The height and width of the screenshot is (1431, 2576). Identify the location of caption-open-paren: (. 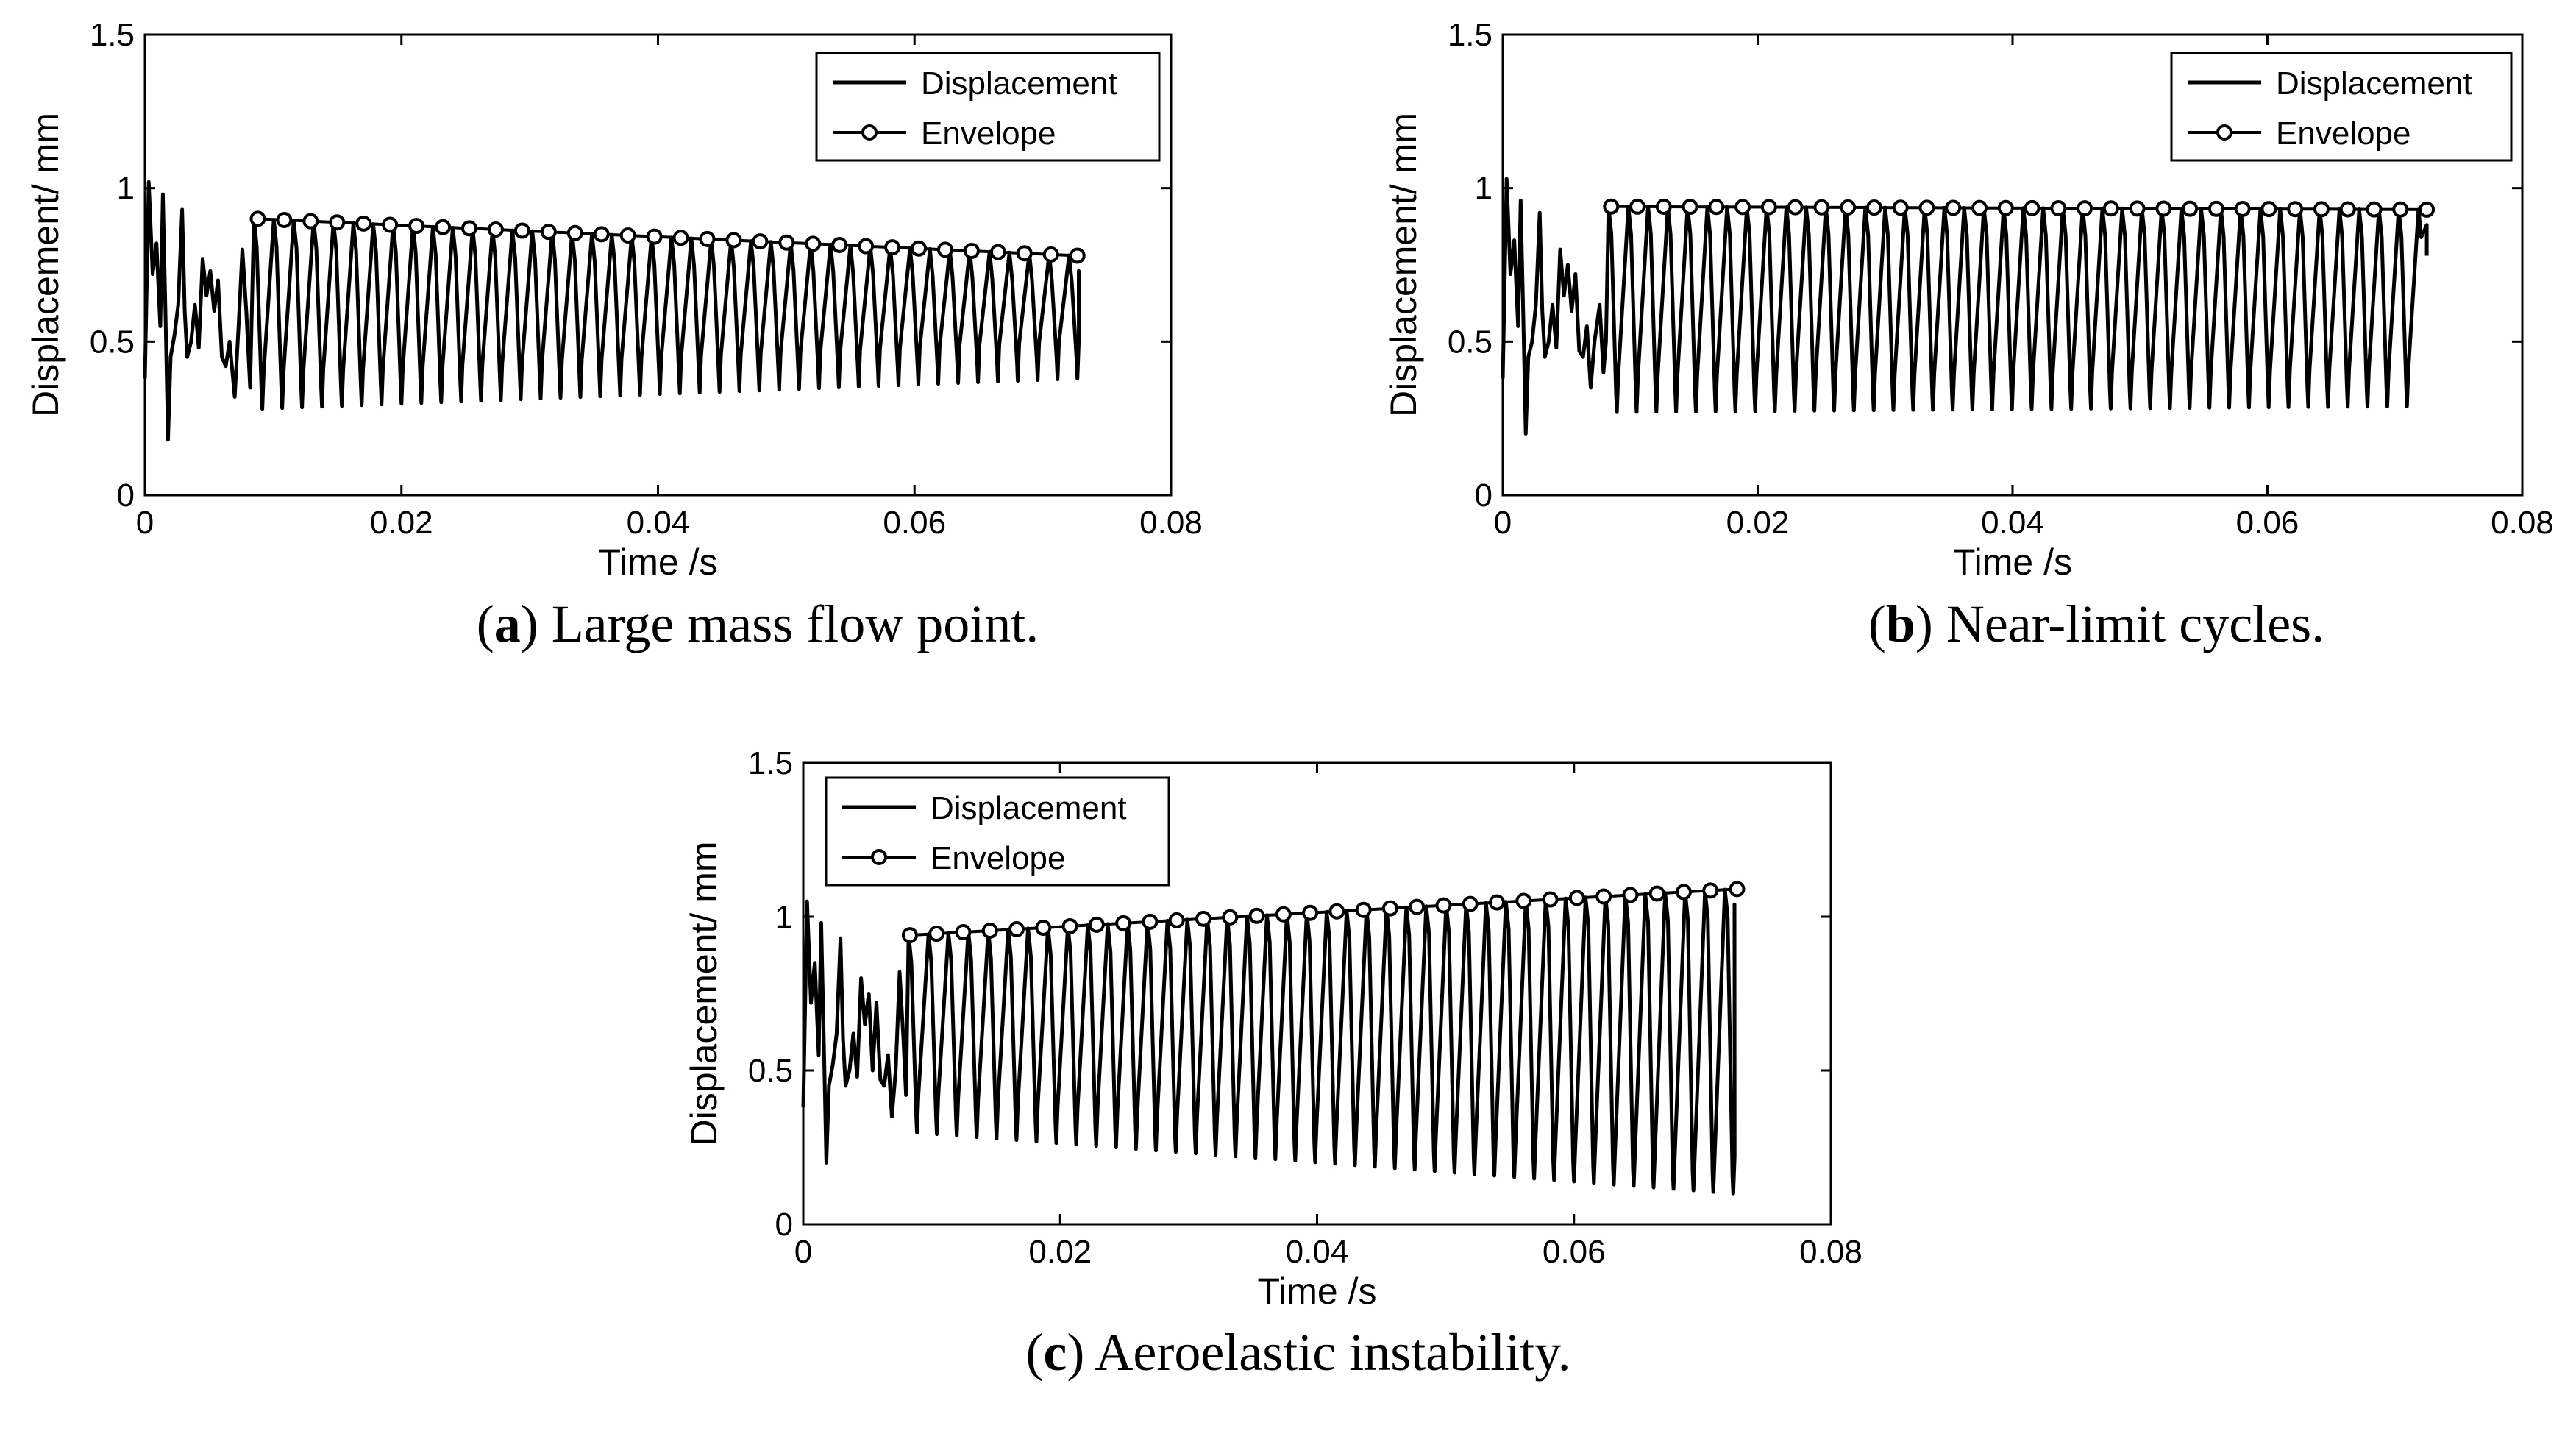
(1877, 623).